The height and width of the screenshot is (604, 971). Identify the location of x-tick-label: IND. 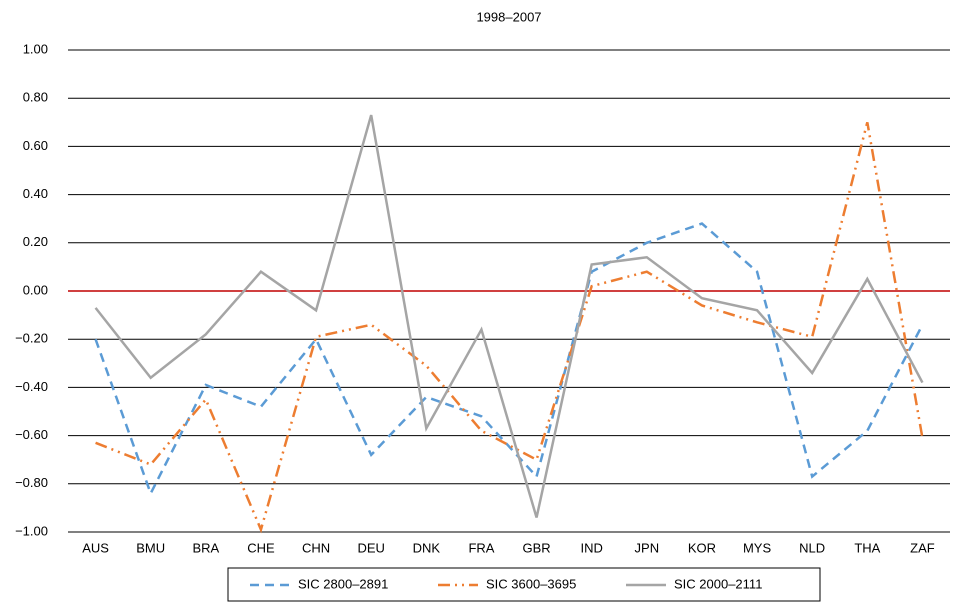
(591, 547).